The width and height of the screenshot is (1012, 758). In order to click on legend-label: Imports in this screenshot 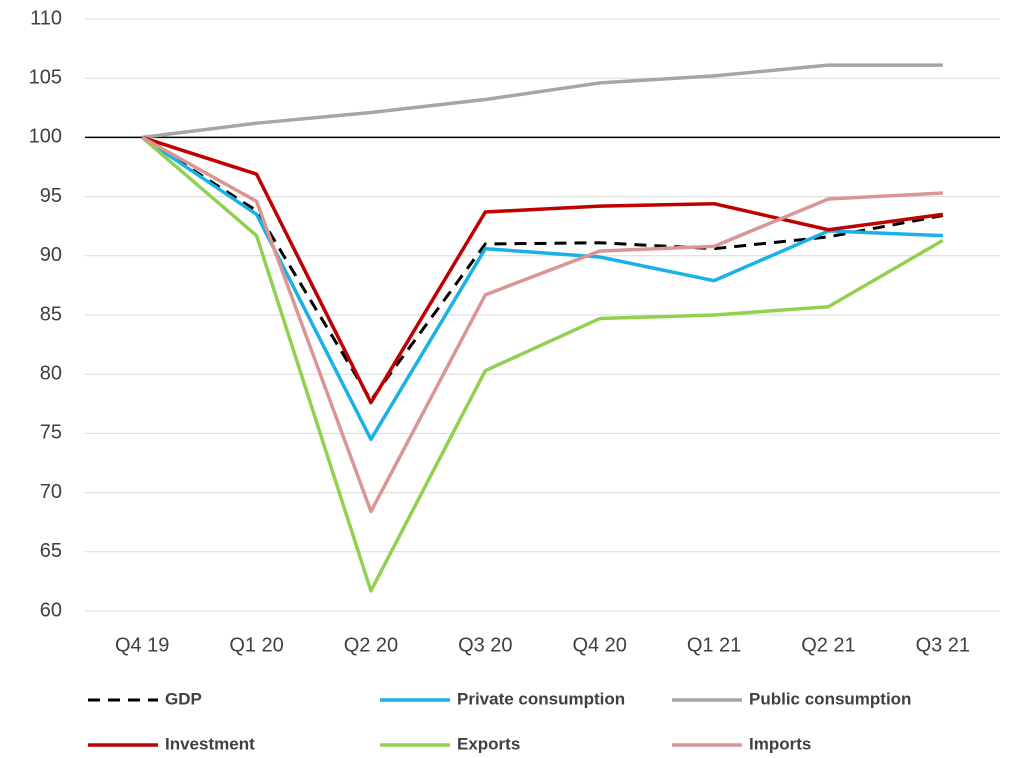, I will do `click(780, 743)`.